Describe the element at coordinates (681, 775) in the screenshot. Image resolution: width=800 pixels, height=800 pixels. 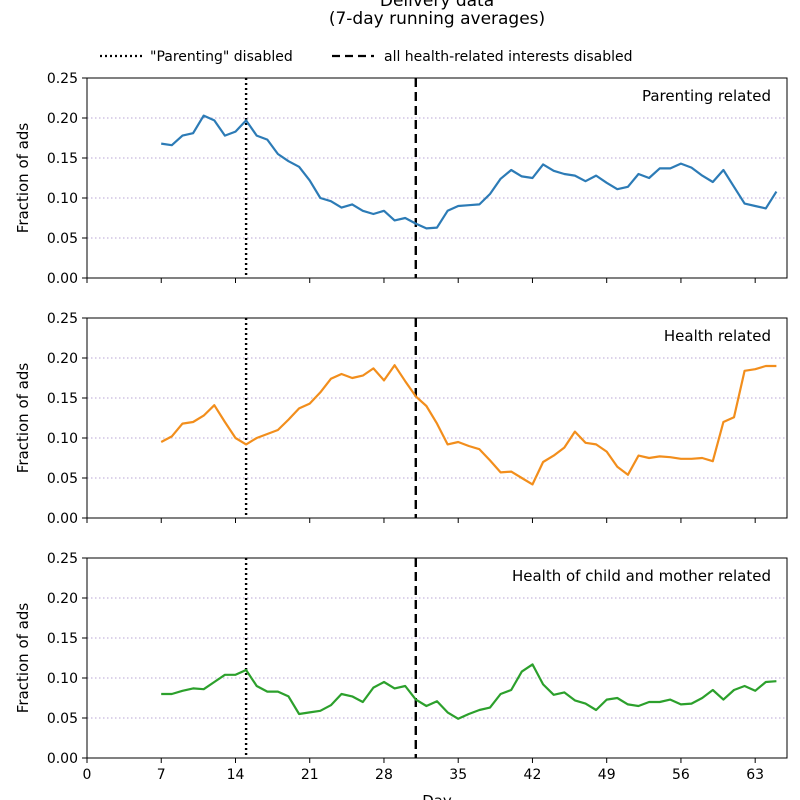
I see `x-tick-label: 56` at that location.